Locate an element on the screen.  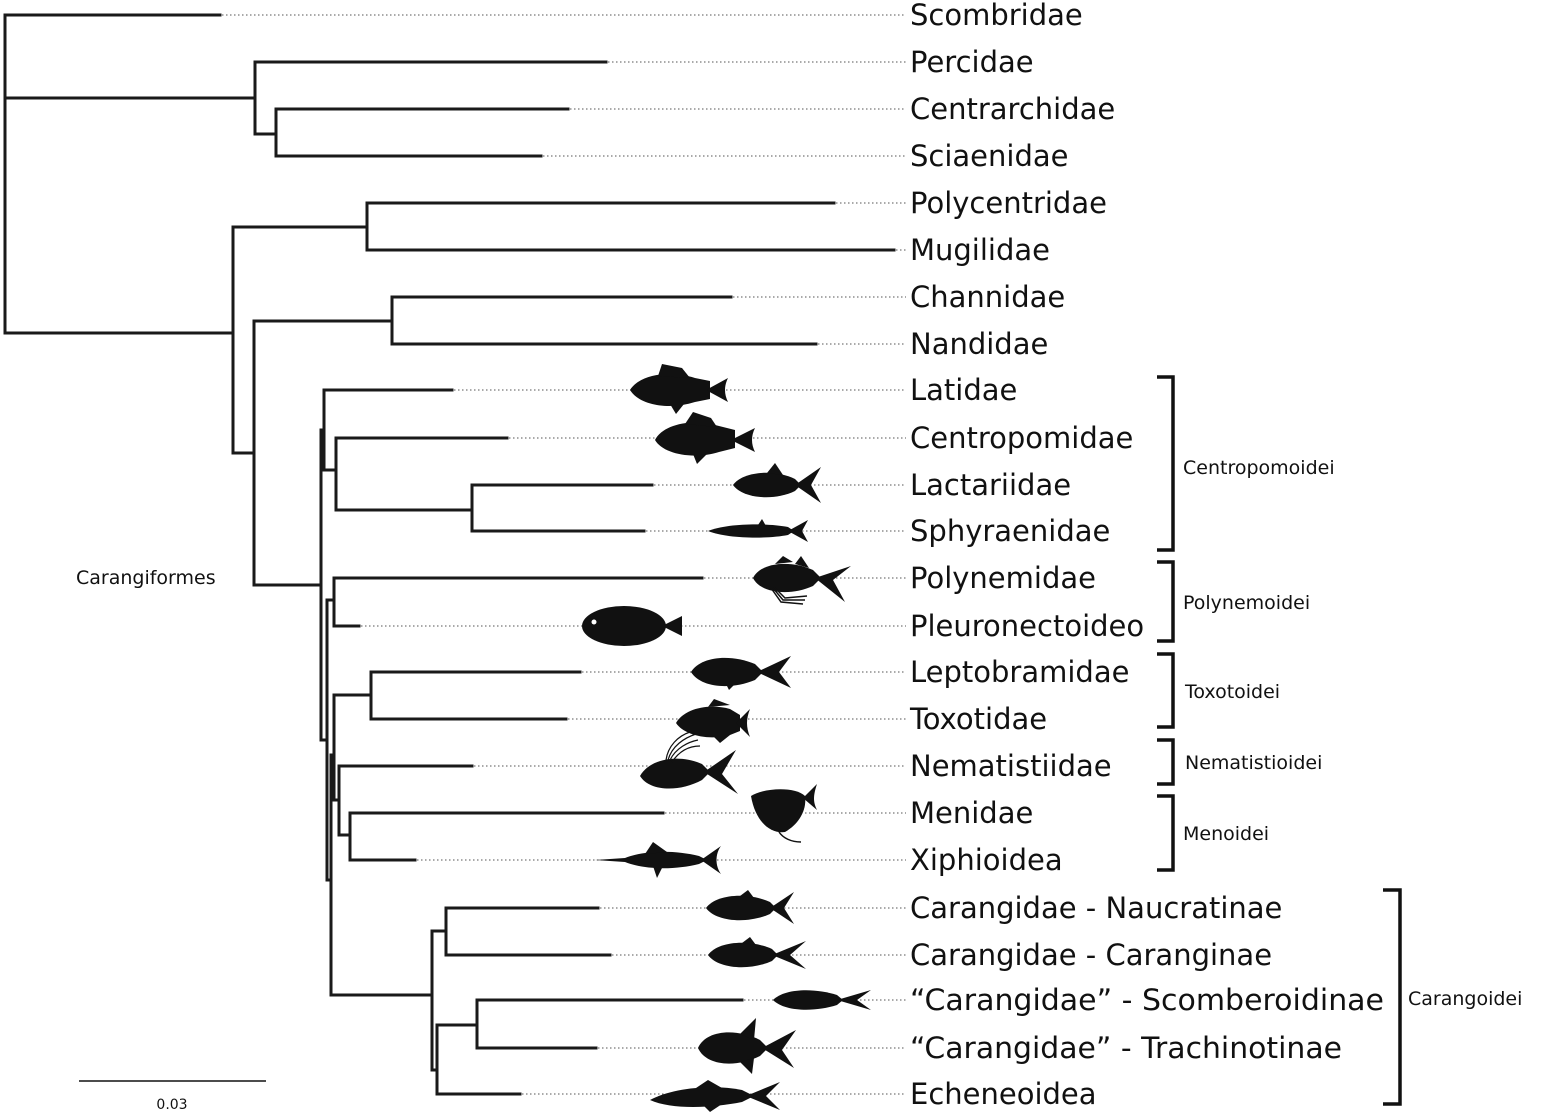
trachinotinae-fish-icon is located at coordinates (747, 1046).